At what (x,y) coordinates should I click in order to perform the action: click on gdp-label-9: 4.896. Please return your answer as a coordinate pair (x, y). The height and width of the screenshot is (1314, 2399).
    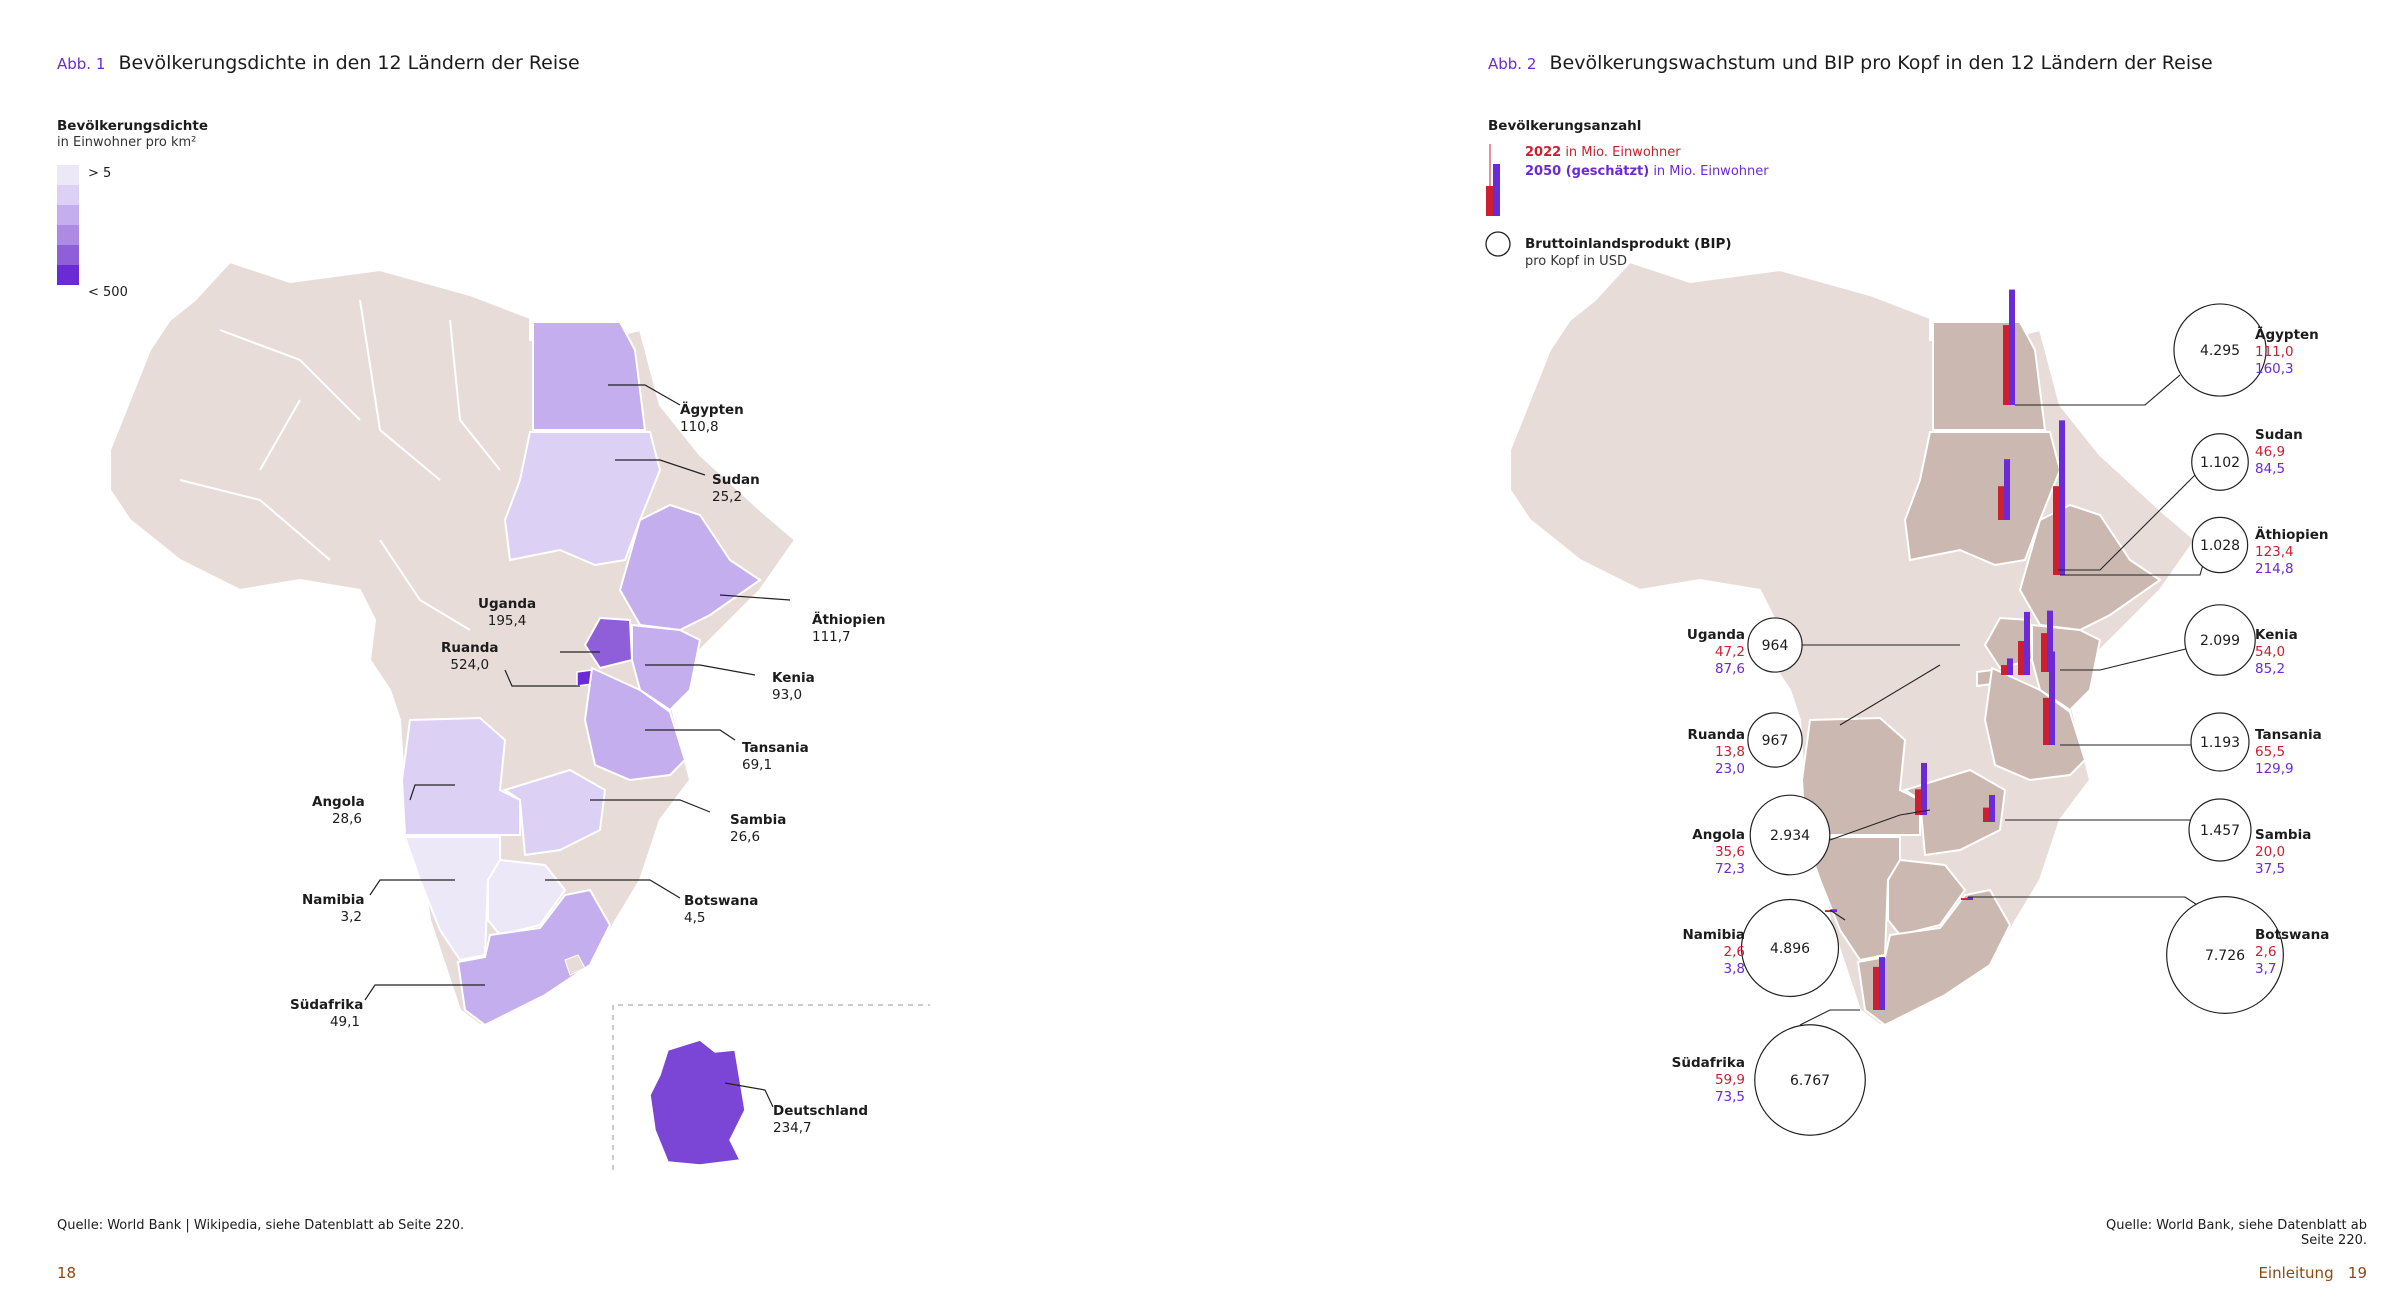
    Looking at the image, I should click on (1790, 949).